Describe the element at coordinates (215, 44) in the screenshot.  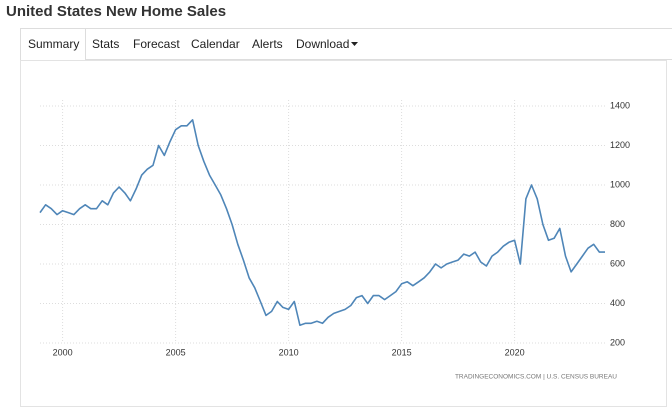
I see `tab: Calendar` at that location.